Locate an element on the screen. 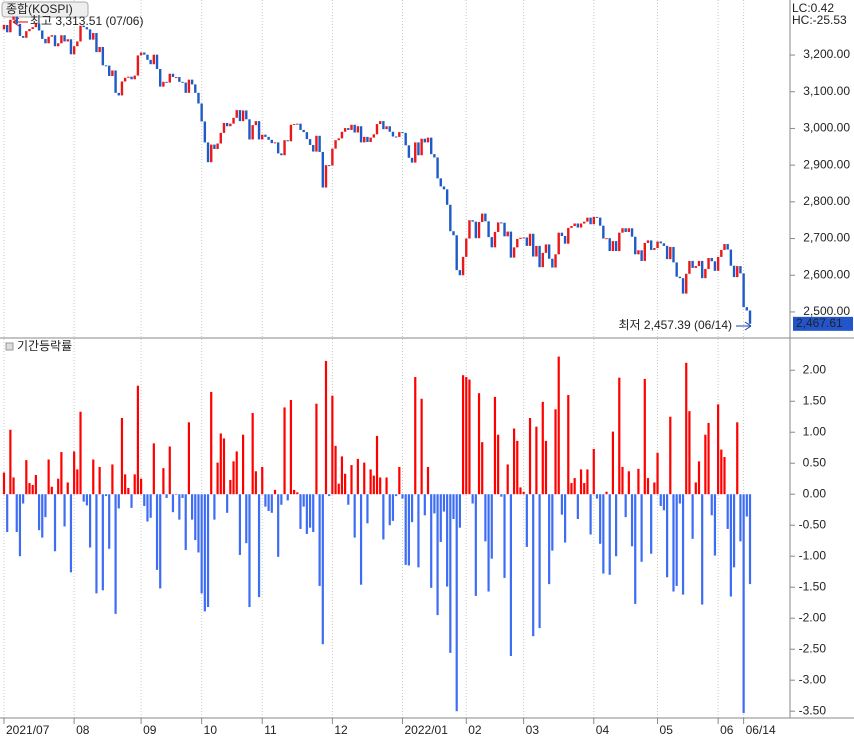 The image size is (854, 739). x-tick-label: 12 is located at coordinates (341, 730).